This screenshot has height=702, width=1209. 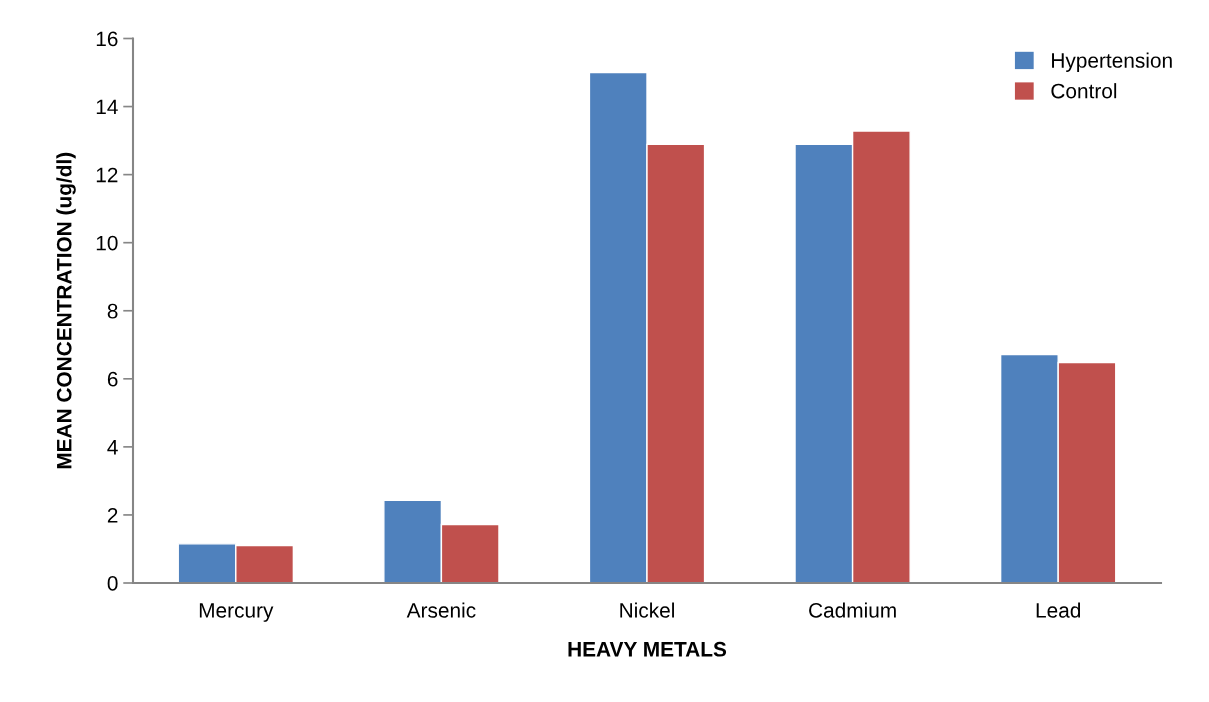 What do you see at coordinates (1112, 62) in the screenshot?
I see `legend-label: Hypertension` at bounding box center [1112, 62].